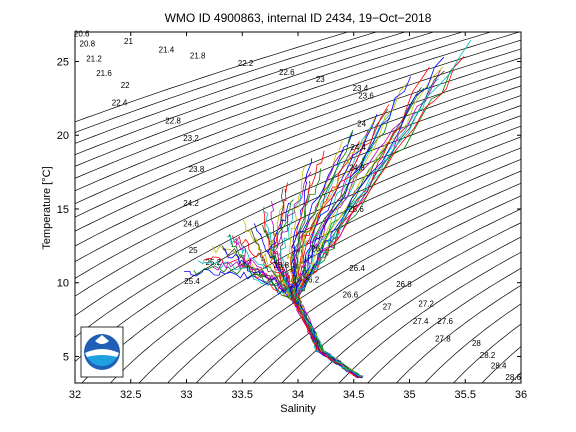 The height and width of the screenshot is (432, 576). I want to click on x-tick-label-6: 35, so click(409, 395).